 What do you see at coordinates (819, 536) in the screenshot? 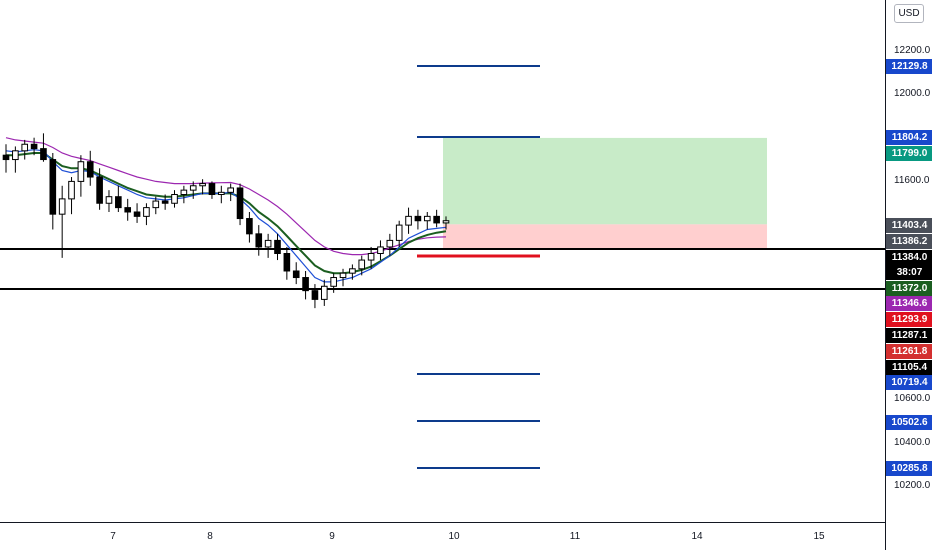
I see `time-label-15: 15` at bounding box center [819, 536].